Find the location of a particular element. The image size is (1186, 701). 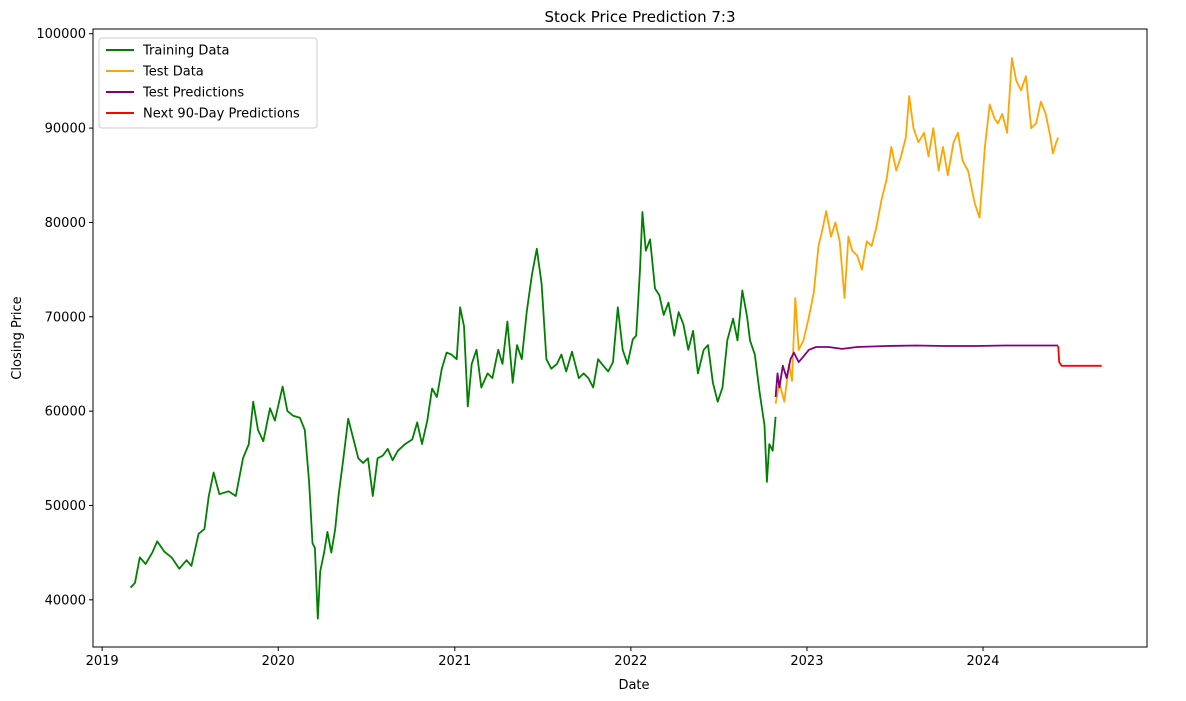

y-tick-label: 100000 is located at coordinates (61, 34).